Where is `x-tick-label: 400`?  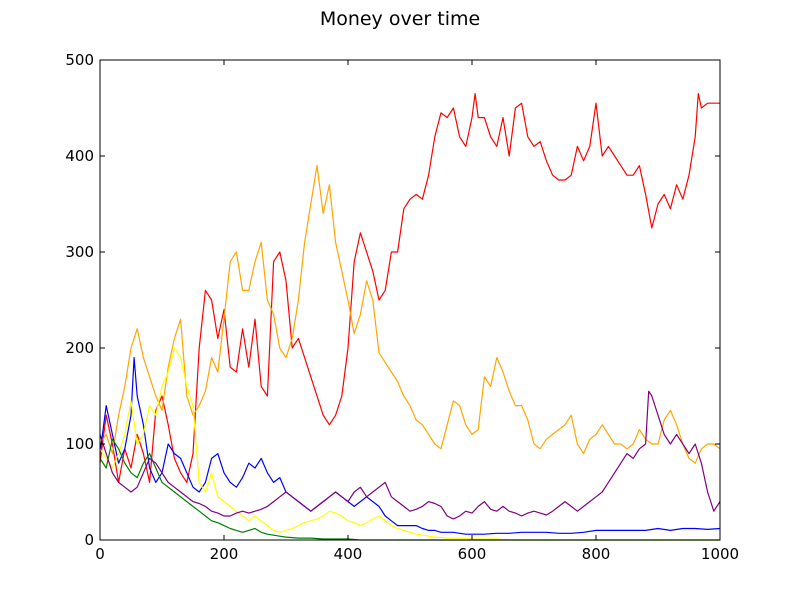 x-tick-label: 400 is located at coordinates (348, 554).